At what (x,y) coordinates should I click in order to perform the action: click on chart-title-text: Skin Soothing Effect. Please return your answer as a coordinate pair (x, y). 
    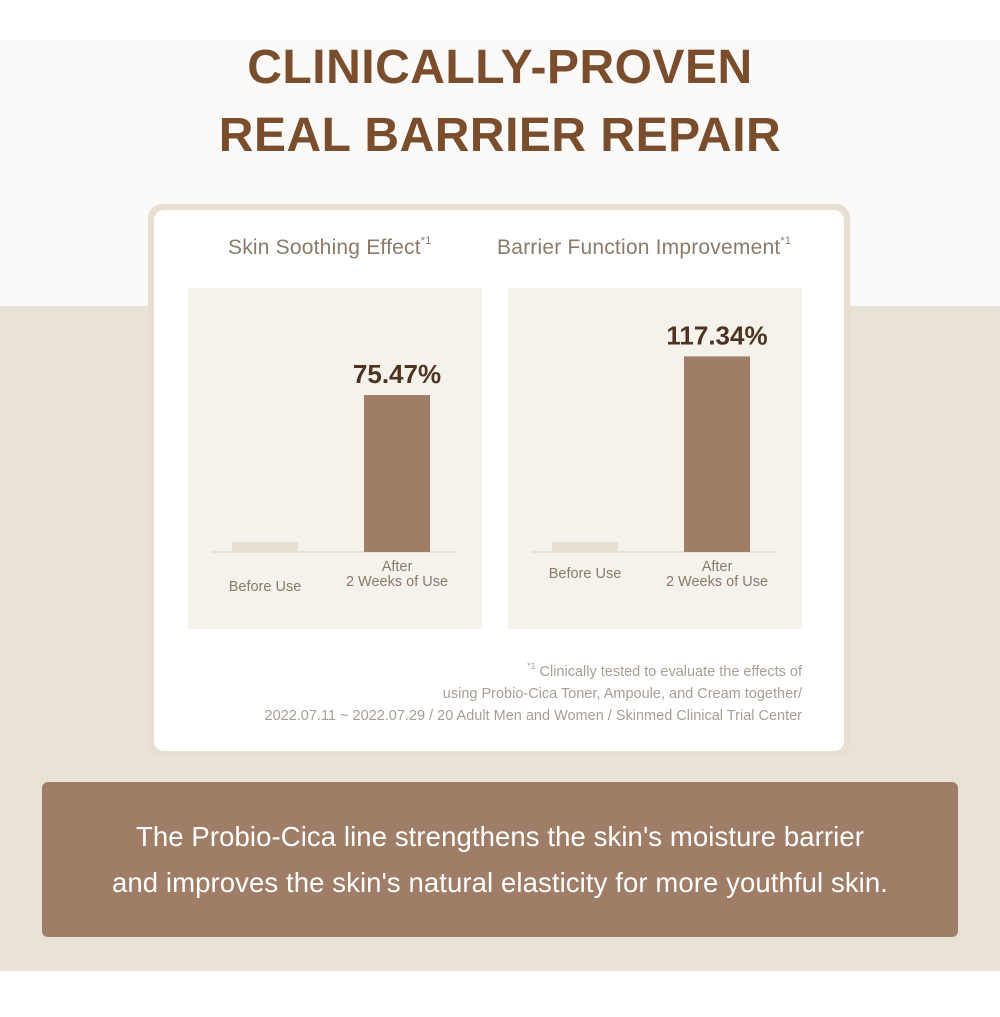
    Looking at the image, I should click on (324, 247).